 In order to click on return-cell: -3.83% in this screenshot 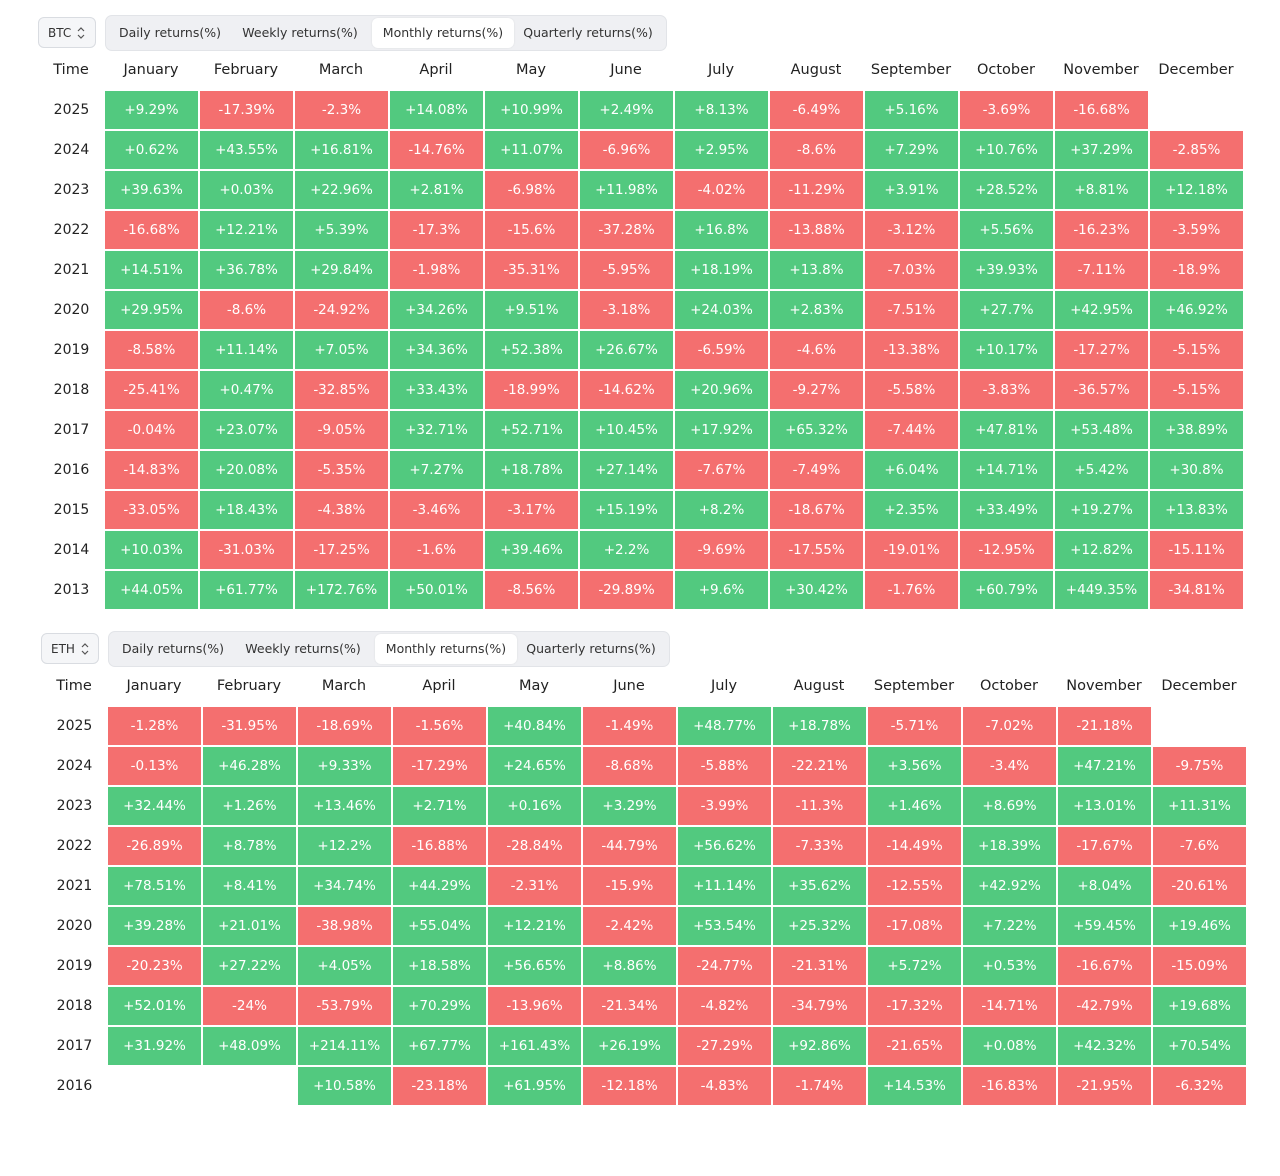, I will do `click(1006, 390)`.